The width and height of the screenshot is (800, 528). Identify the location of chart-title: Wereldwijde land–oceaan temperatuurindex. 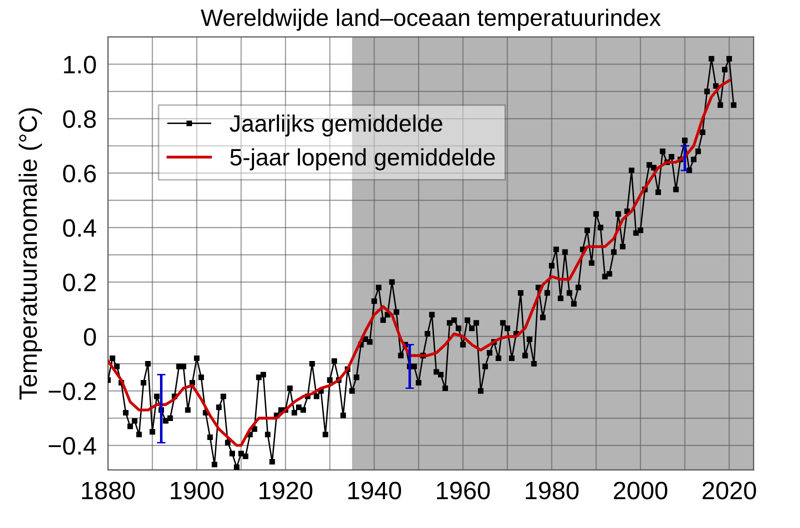
(430, 19).